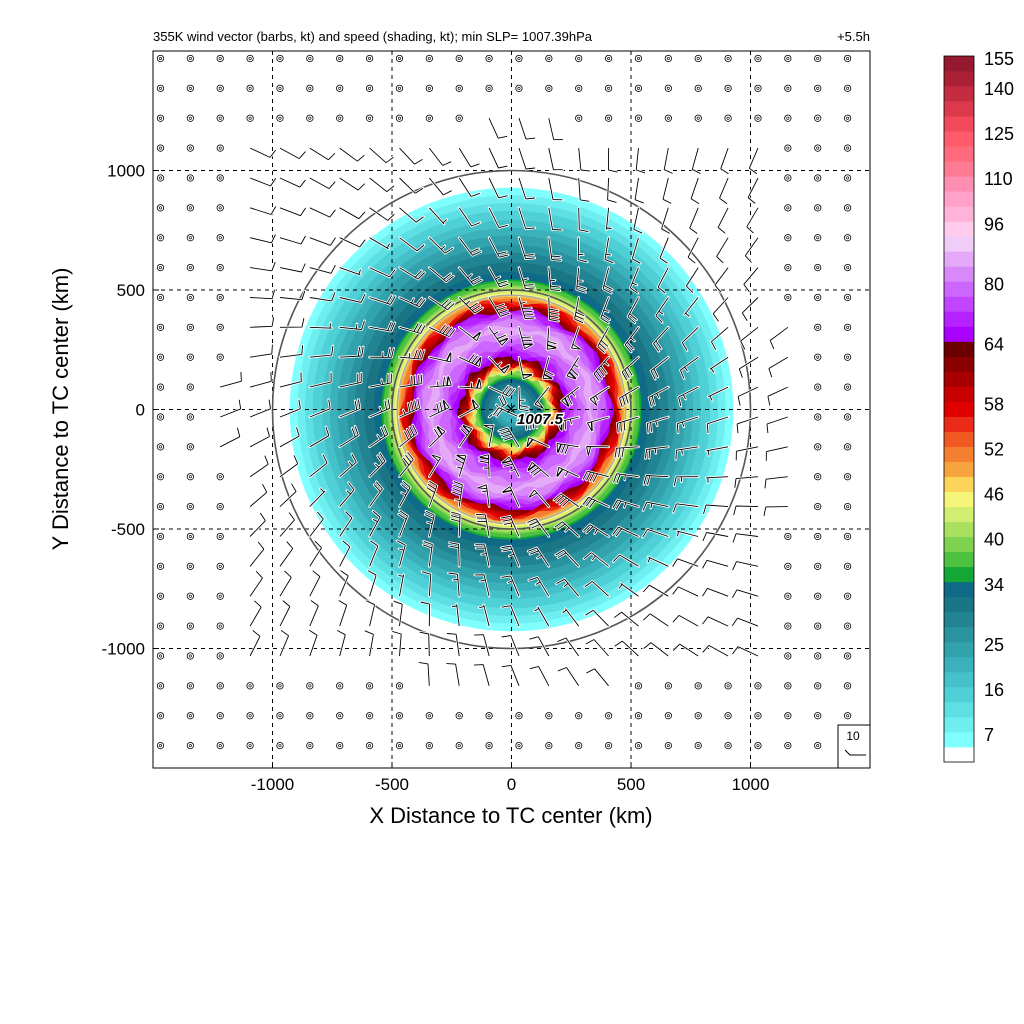 This screenshot has width=1024, height=1024. Describe the element at coordinates (994, 495) in the screenshot. I see `colorbar-tick-label: 46` at that location.